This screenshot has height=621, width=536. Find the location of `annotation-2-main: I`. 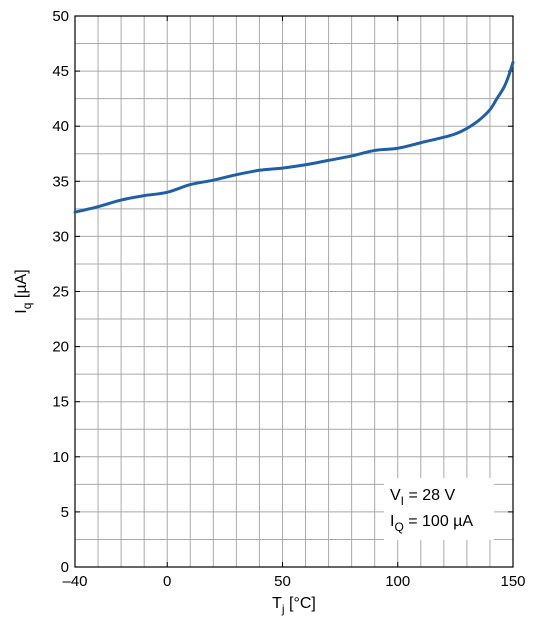

annotation-2-main: I is located at coordinates (392, 521).